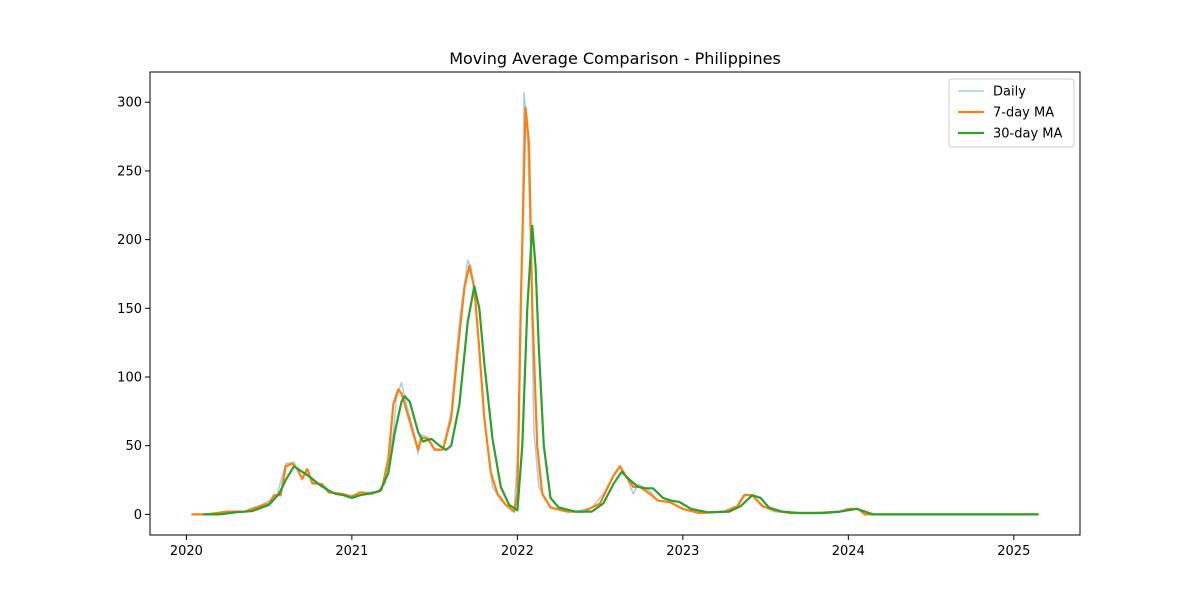 This screenshot has height=600, width=1200. I want to click on y-tick-label: 300, so click(129, 103).